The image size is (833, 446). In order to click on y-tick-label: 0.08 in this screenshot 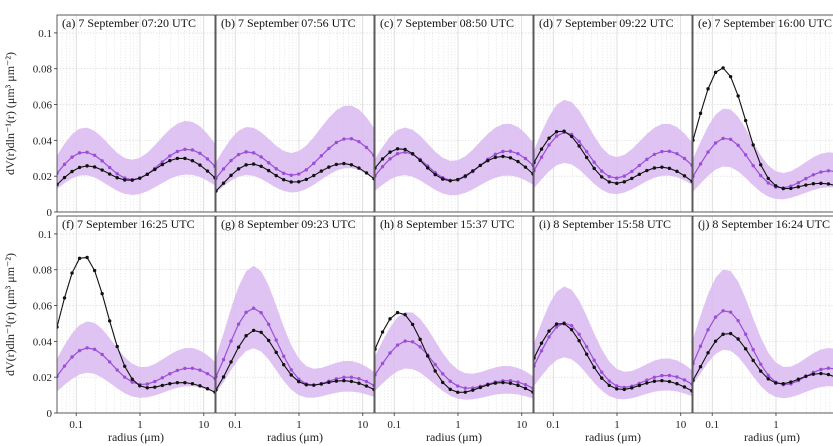, I will do `click(43, 271)`.